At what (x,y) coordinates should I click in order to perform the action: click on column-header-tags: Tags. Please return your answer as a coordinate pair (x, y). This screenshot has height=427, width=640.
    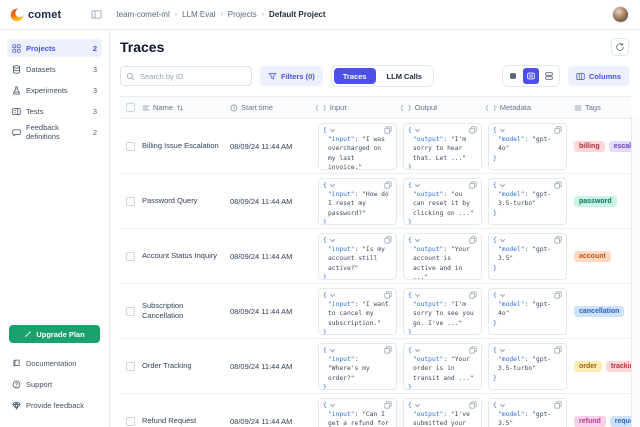
    Looking at the image, I should click on (600, 107).